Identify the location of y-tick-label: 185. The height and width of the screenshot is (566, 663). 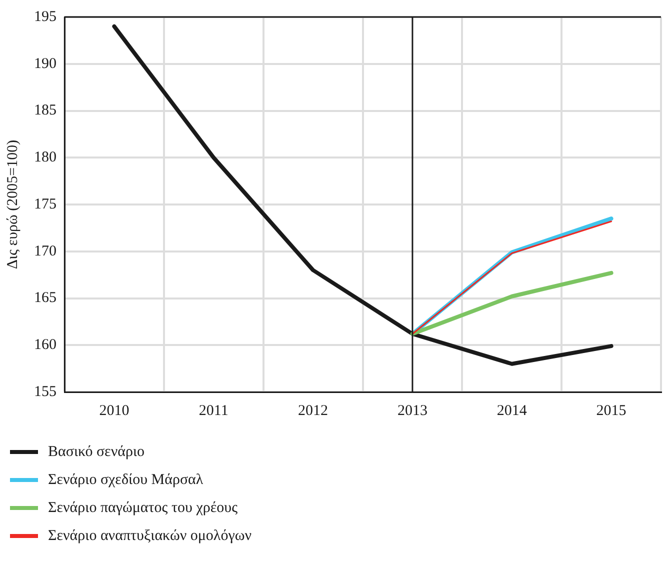
(45, 110).